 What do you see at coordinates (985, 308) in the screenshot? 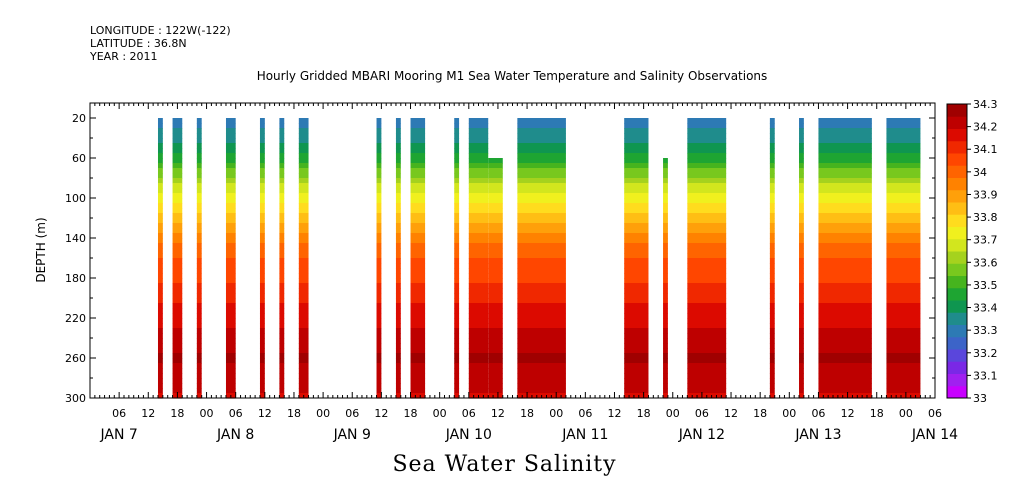
I see `colorbar-label: 33.4` at bounding box center [985, 308].